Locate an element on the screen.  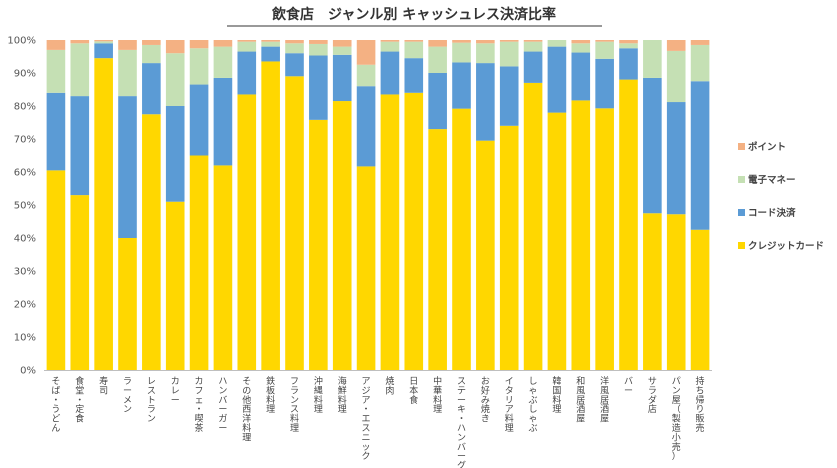
x-tick-label: 海鮮料理 is located at coordinates (342, 395).